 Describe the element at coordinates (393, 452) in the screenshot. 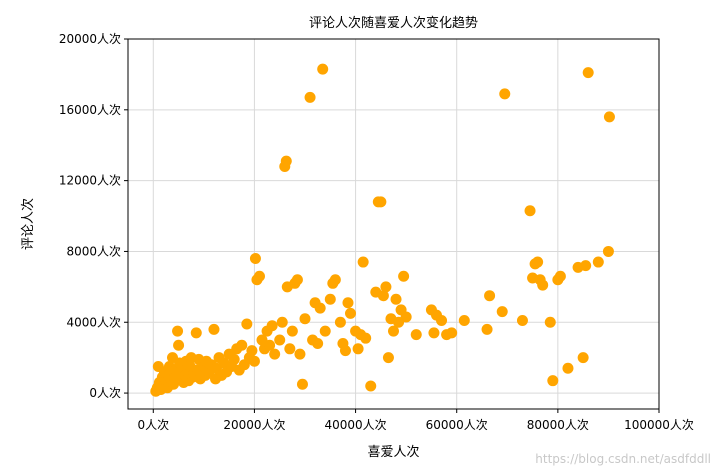

I see `x-axis-label: 喜爱人次` at that location.